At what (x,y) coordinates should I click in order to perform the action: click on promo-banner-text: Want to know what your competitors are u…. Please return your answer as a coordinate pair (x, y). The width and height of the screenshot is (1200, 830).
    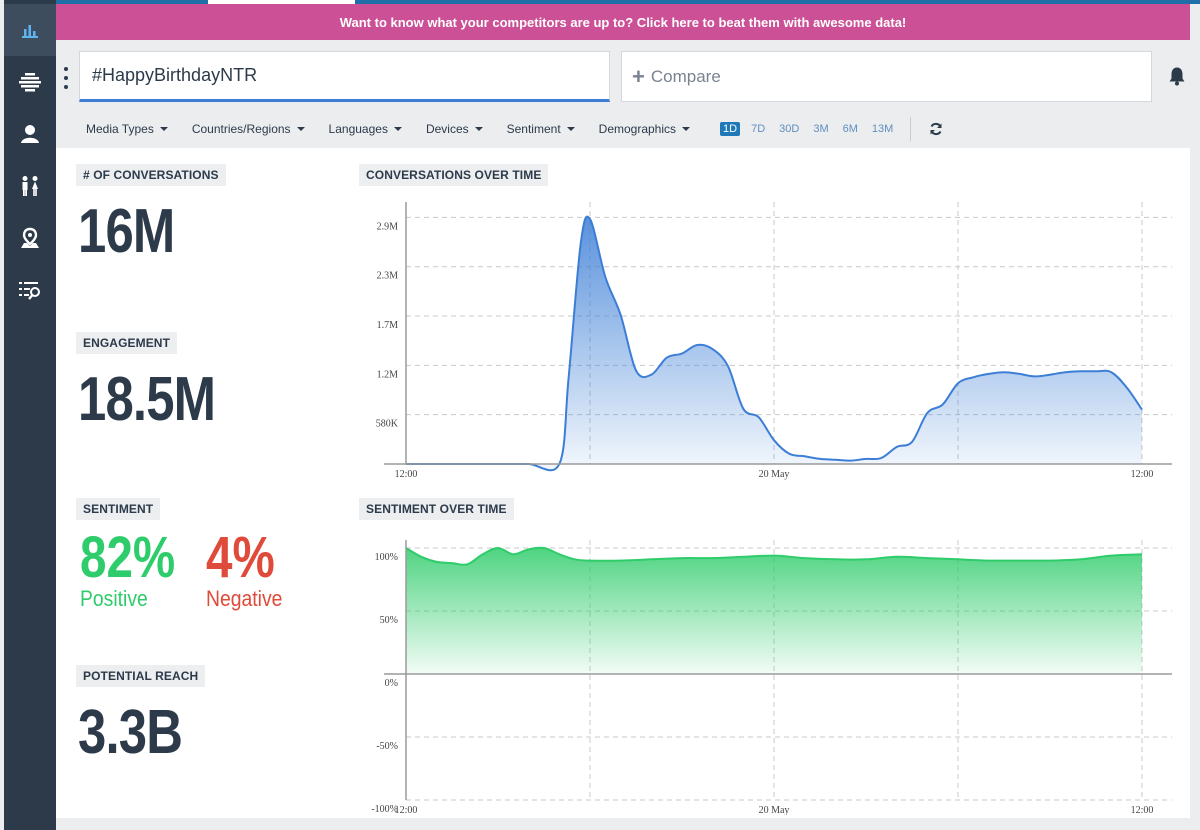
    Looking at the image, I should click on (623, 22).